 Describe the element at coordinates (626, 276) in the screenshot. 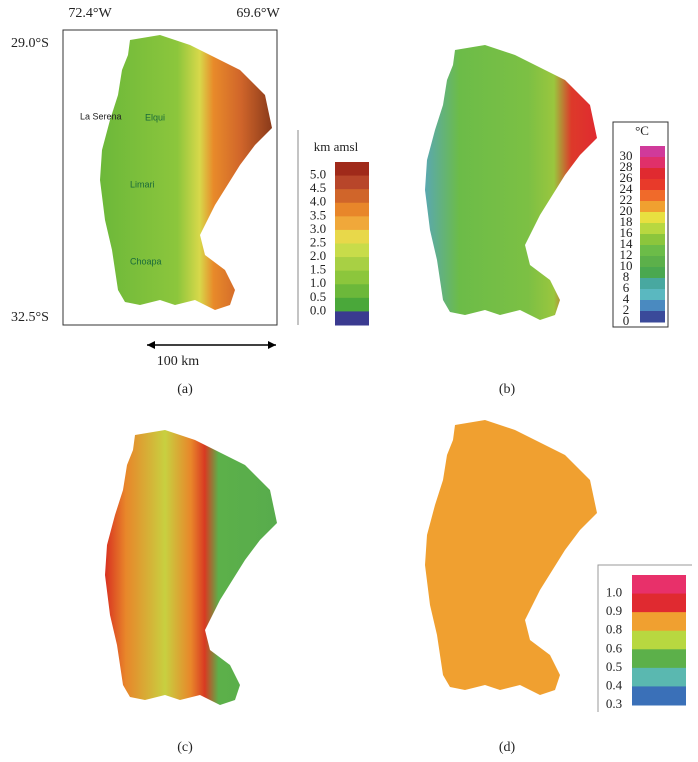

I see `legend-label: 8` at that location.